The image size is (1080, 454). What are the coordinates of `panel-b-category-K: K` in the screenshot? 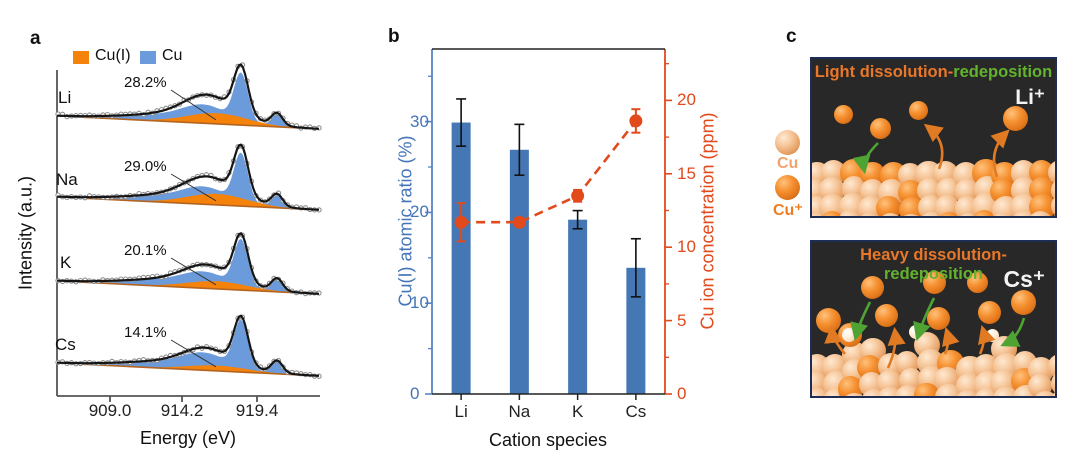 It's located at (577, 411).